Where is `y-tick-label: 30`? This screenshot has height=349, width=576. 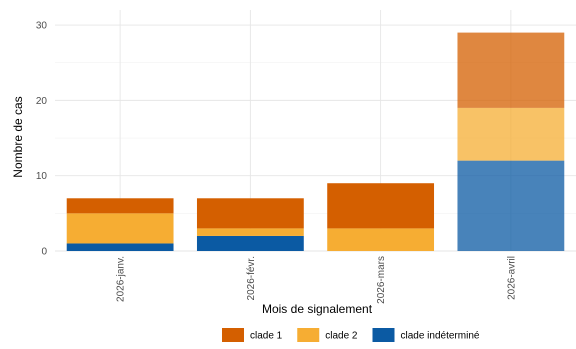 y-tick-label: 30 is located at coordinates (42, 26).